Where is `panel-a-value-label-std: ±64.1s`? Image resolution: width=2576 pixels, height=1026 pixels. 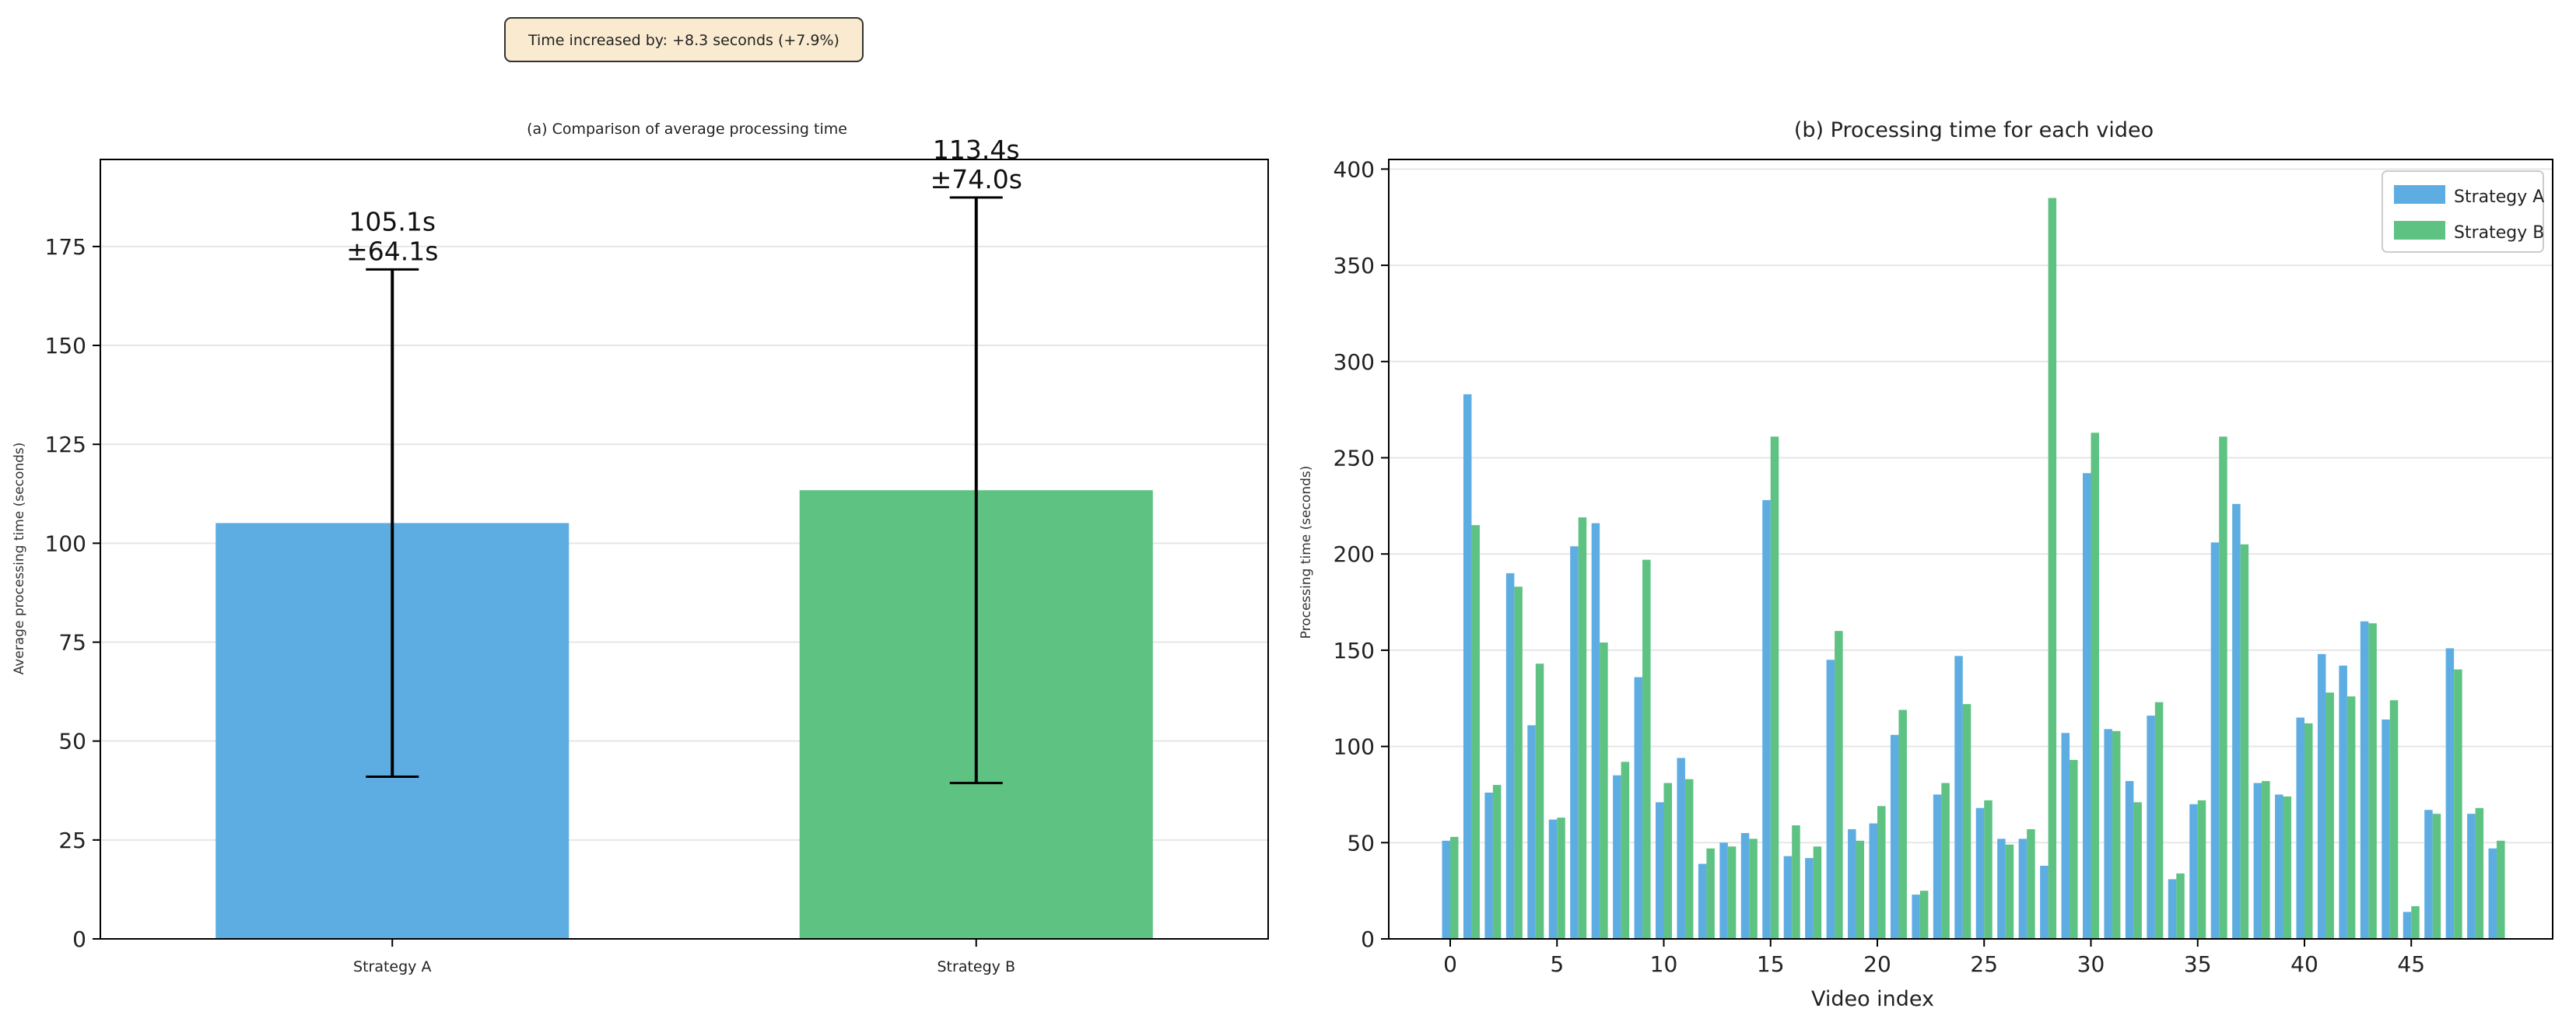
panel-a-value-label-std: ±64.1s is located at coordinates (392, 251).